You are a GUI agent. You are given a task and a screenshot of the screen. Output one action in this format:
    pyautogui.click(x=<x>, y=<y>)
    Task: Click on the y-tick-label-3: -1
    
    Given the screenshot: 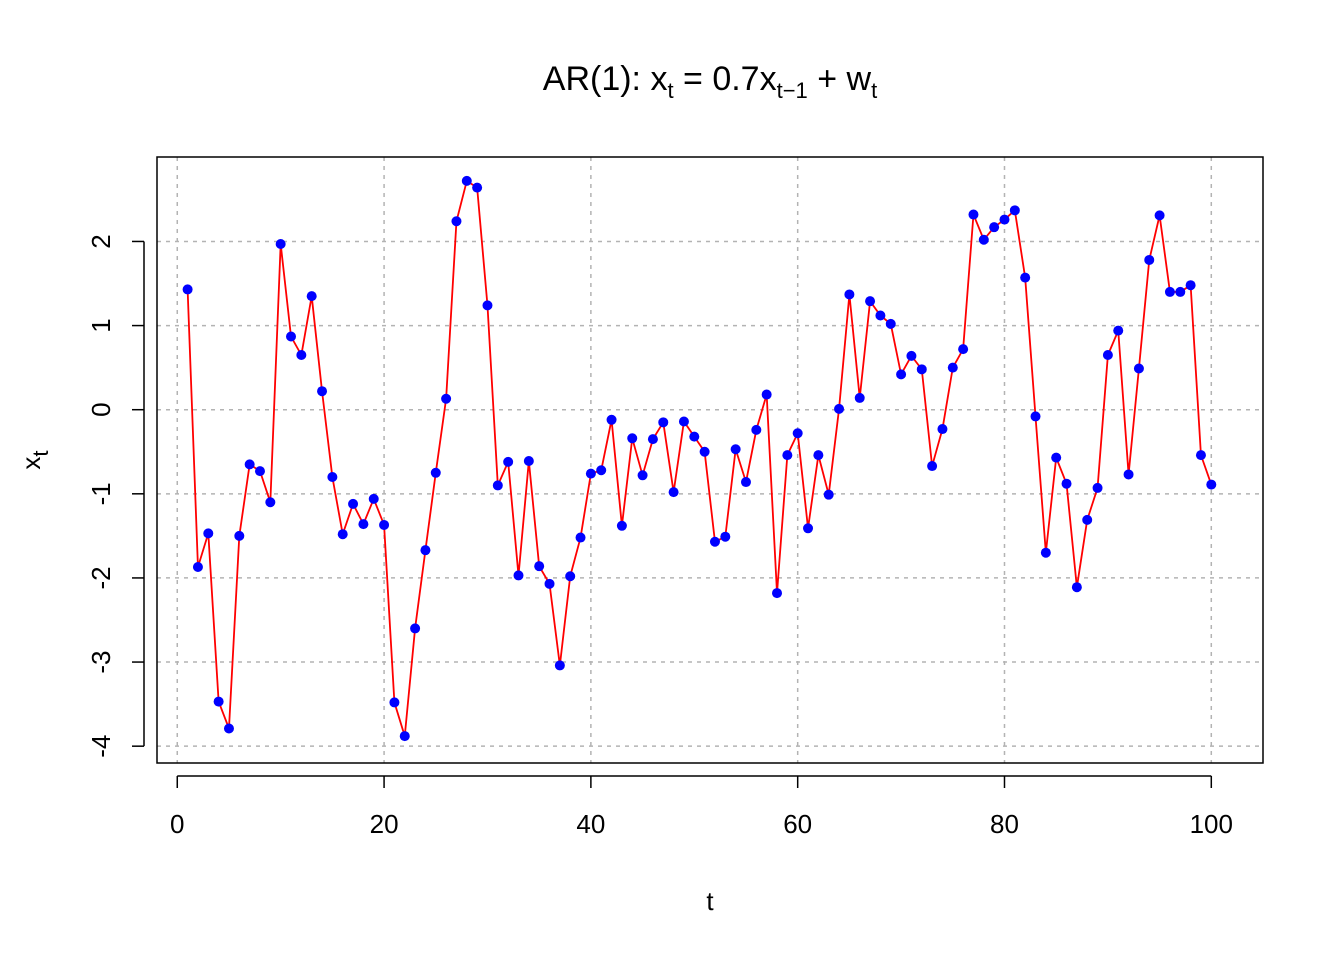 What is the action you would take?
    pyautogui.click(x=101, y=493)
    